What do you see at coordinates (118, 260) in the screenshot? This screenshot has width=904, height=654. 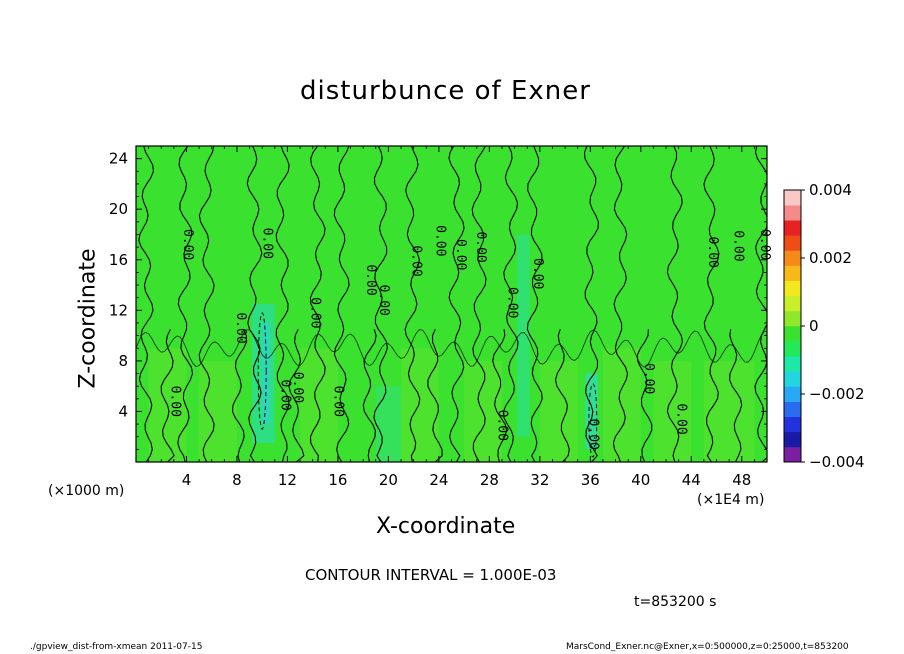 I see `y-tick-label: 16` at bounding box center [118, 260].